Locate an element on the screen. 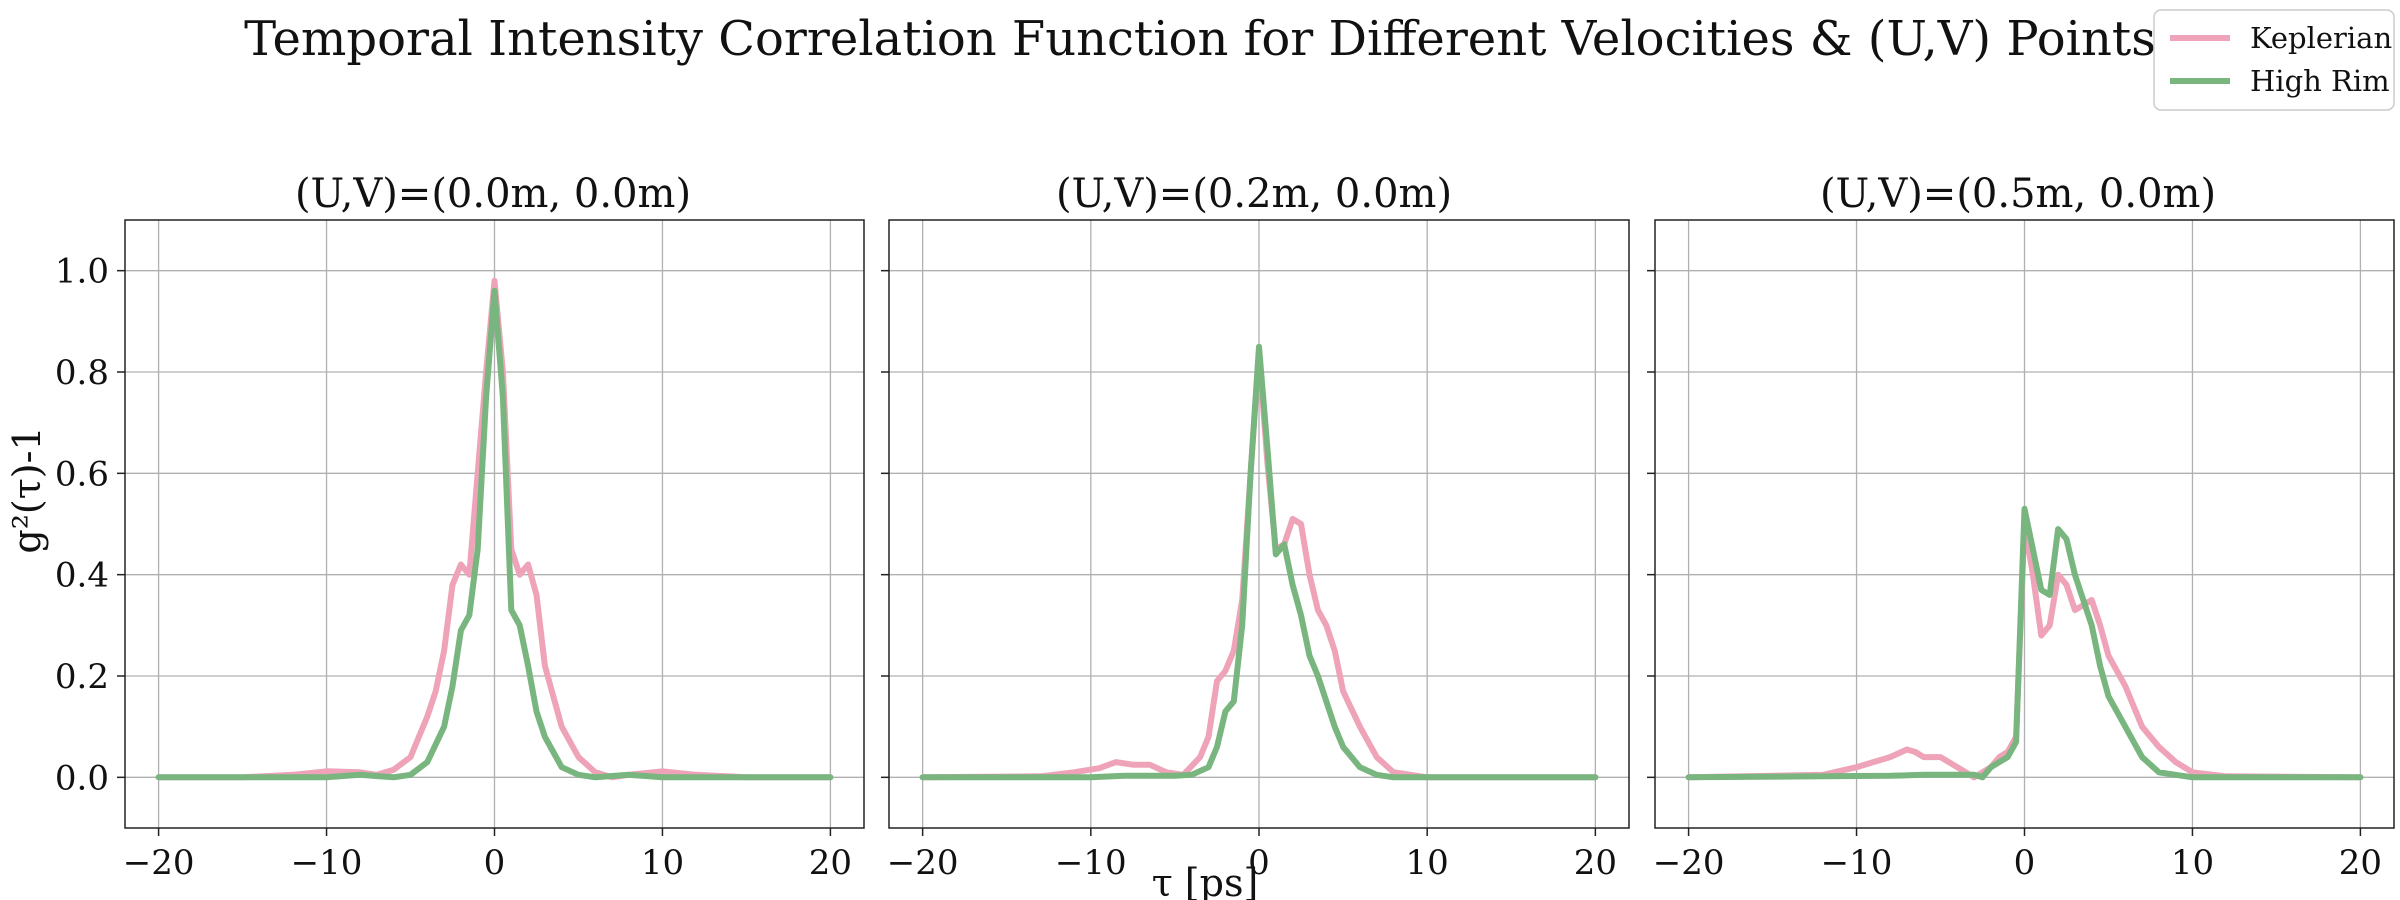 Image resolution: width=2400 pixels, height=900 pixels. y-tick-label: 1.0 is located at coordinates (82, 272).